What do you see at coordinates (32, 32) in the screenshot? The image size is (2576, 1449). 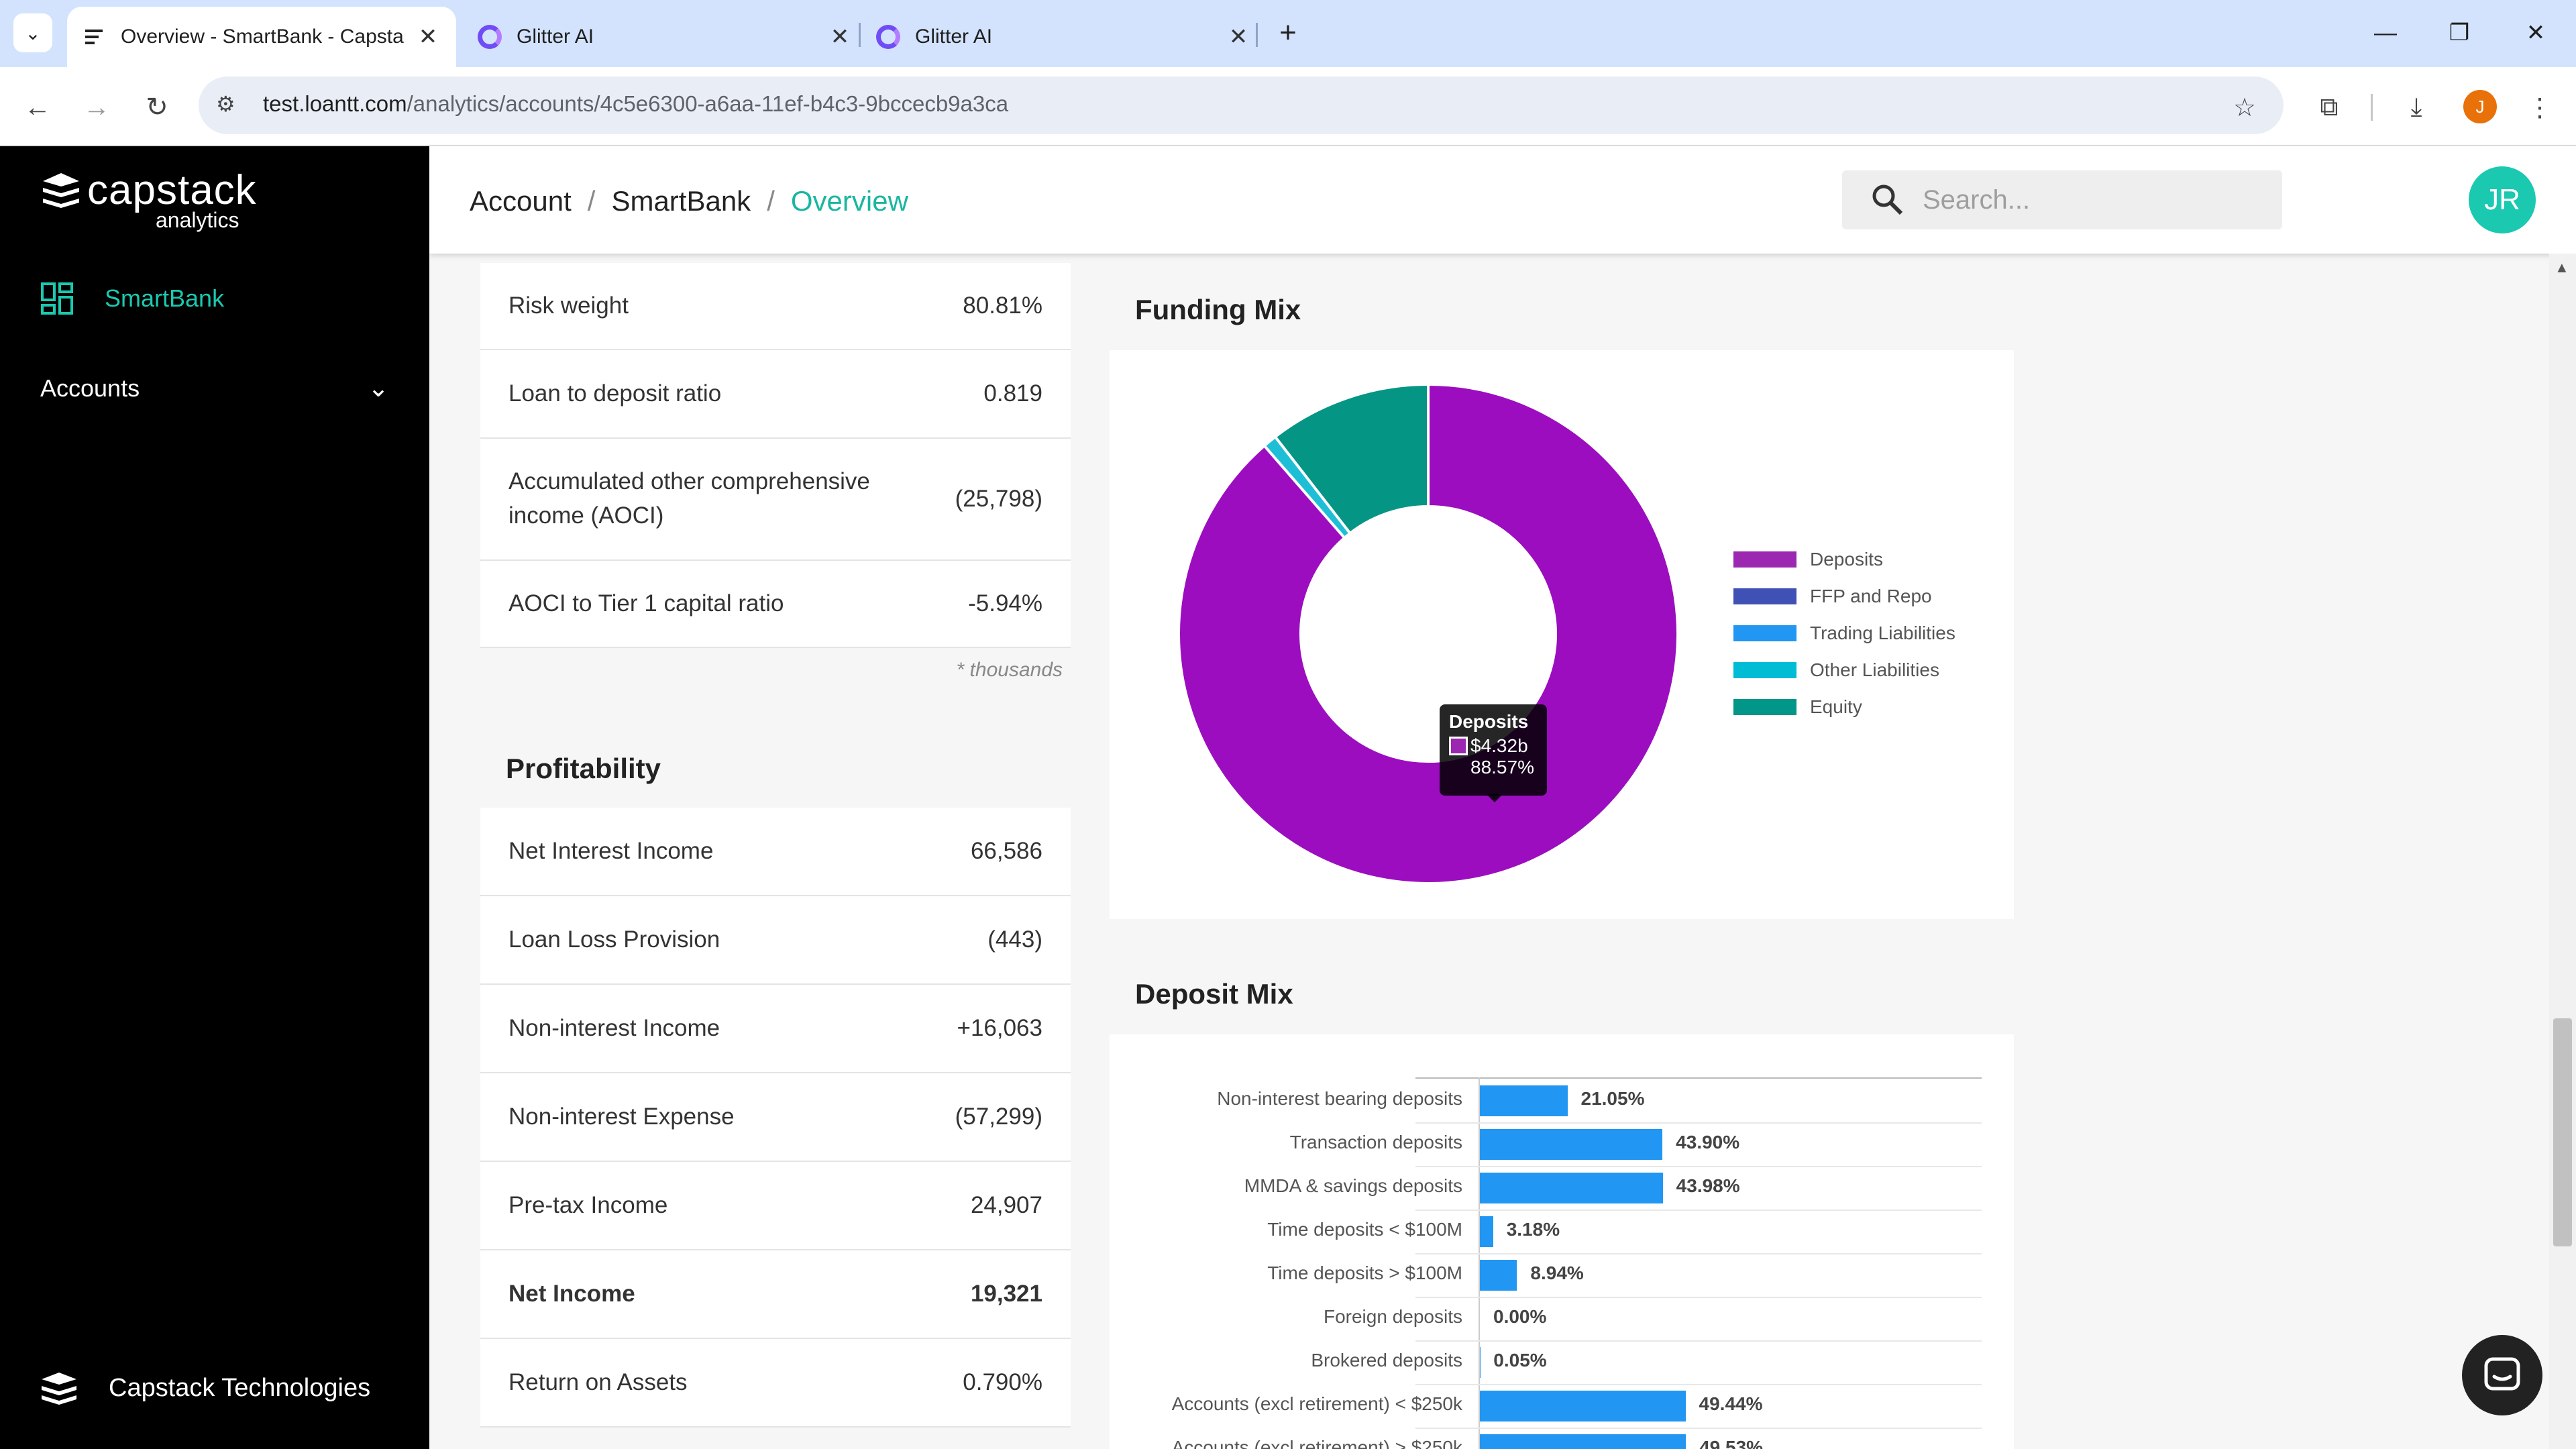 I see `tab-search-dropdown-icon: ⌄` at bounding box center [32, 32].